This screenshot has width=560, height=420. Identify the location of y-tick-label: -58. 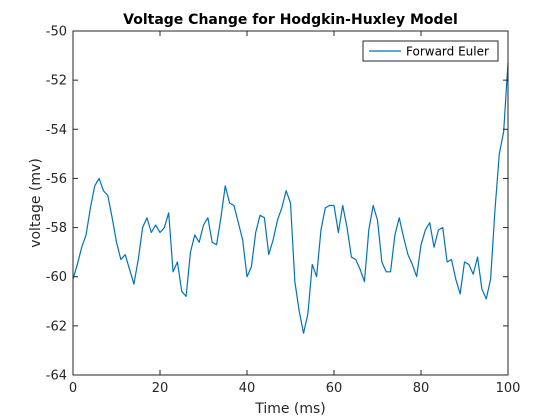
(56, 228).